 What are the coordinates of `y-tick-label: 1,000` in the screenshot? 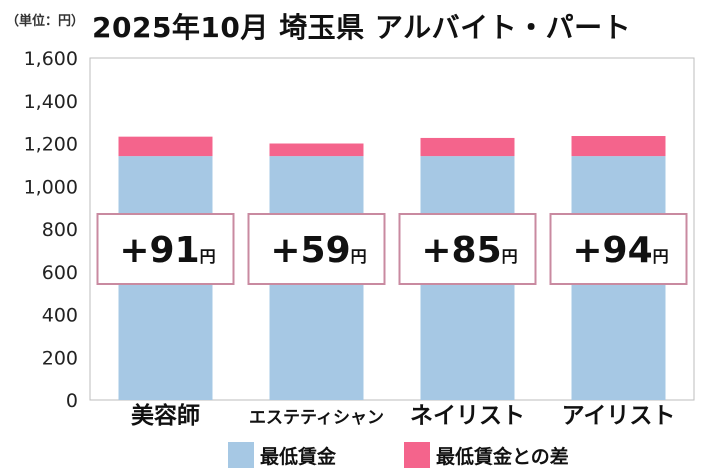 It's located at (51, 187).